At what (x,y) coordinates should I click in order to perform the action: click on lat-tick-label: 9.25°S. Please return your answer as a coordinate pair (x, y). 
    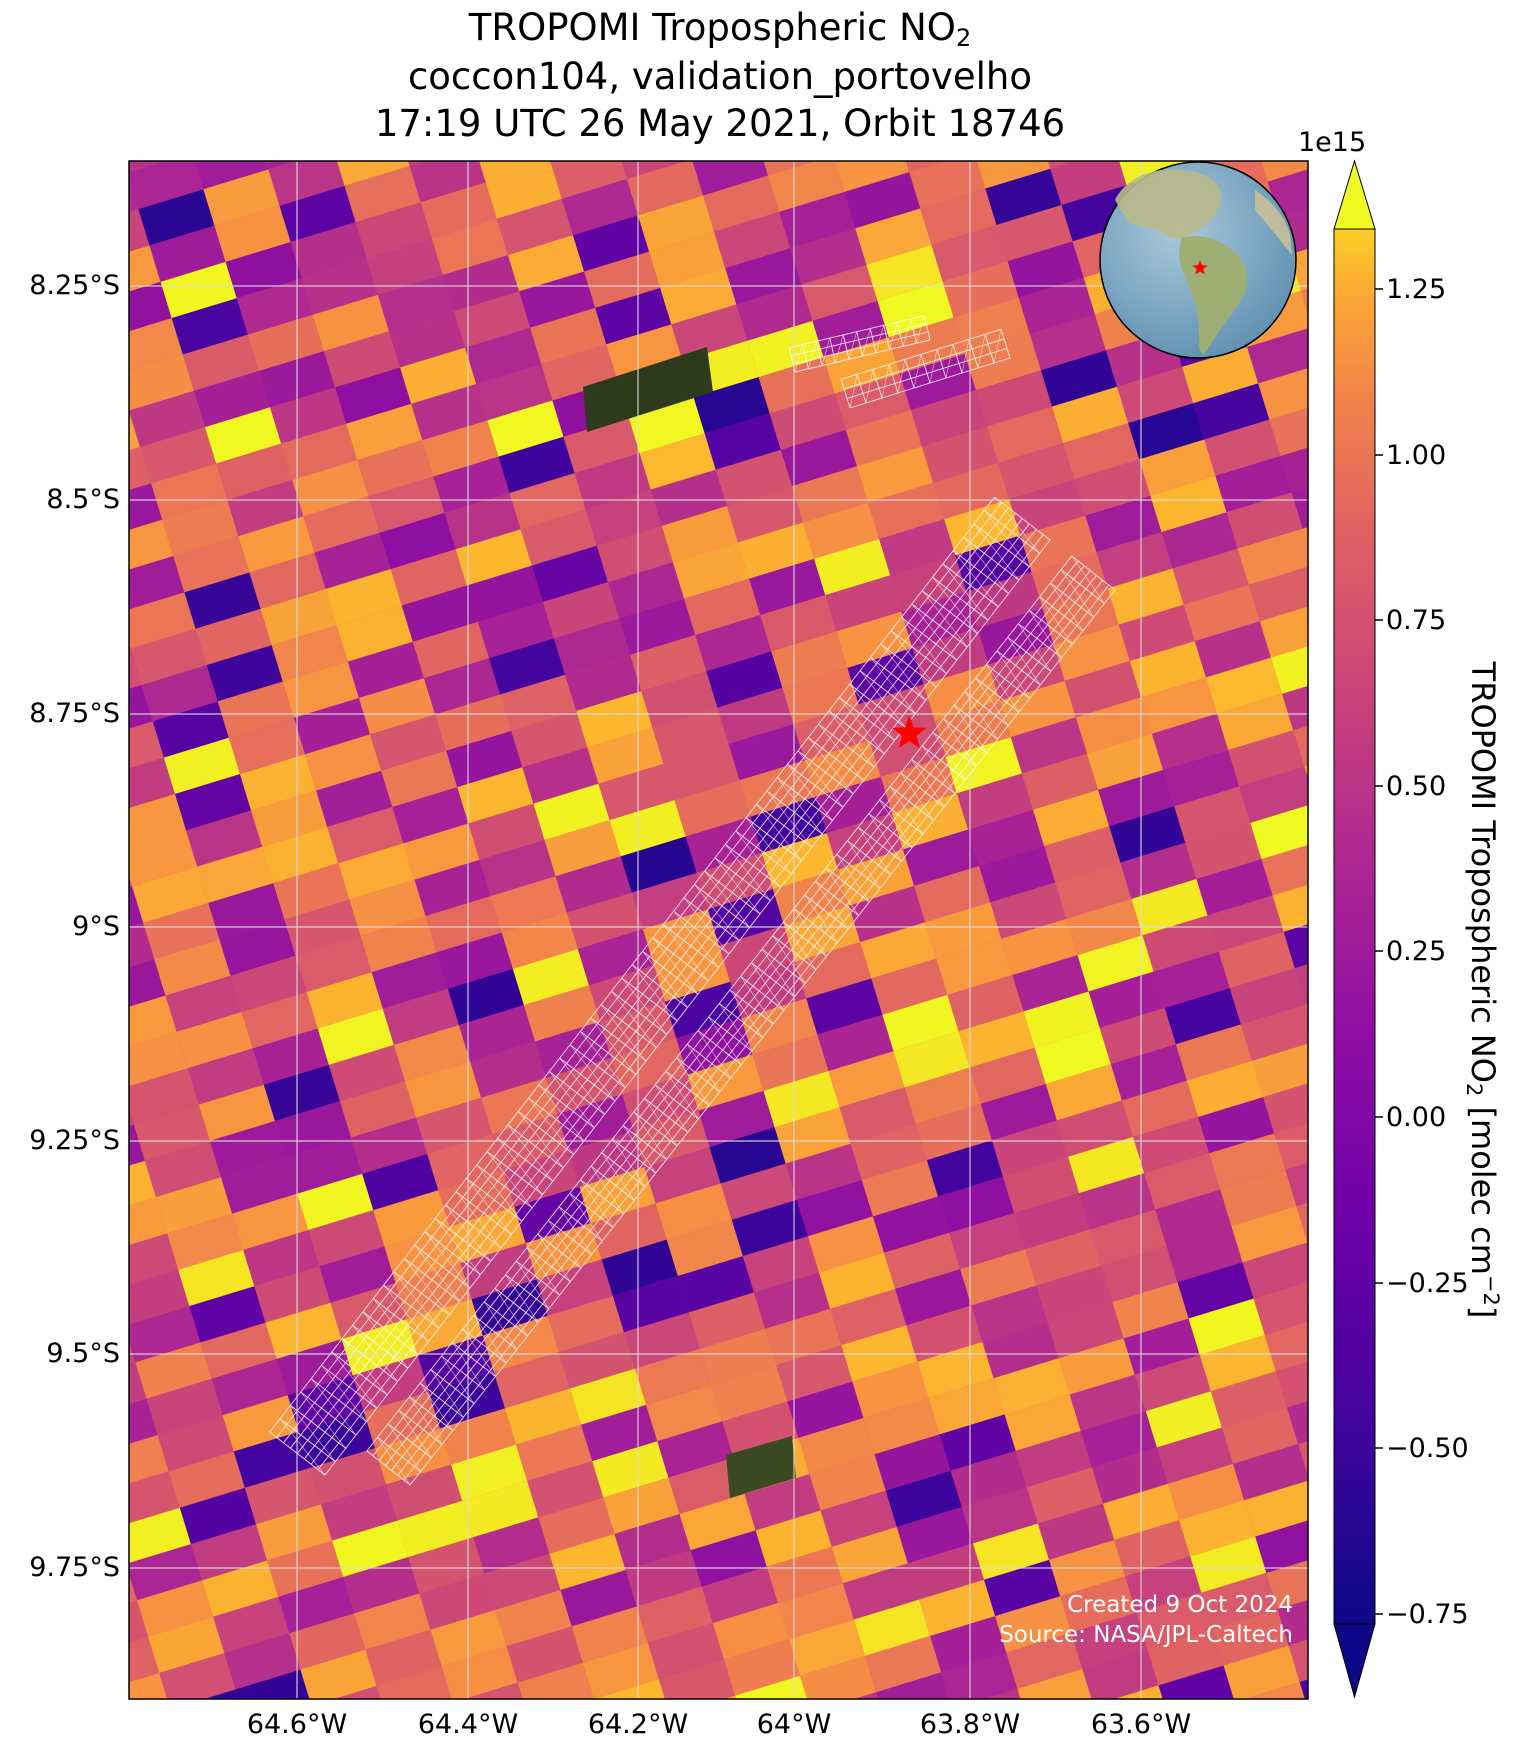
    Looking at the image, I should click on (74, 1140).